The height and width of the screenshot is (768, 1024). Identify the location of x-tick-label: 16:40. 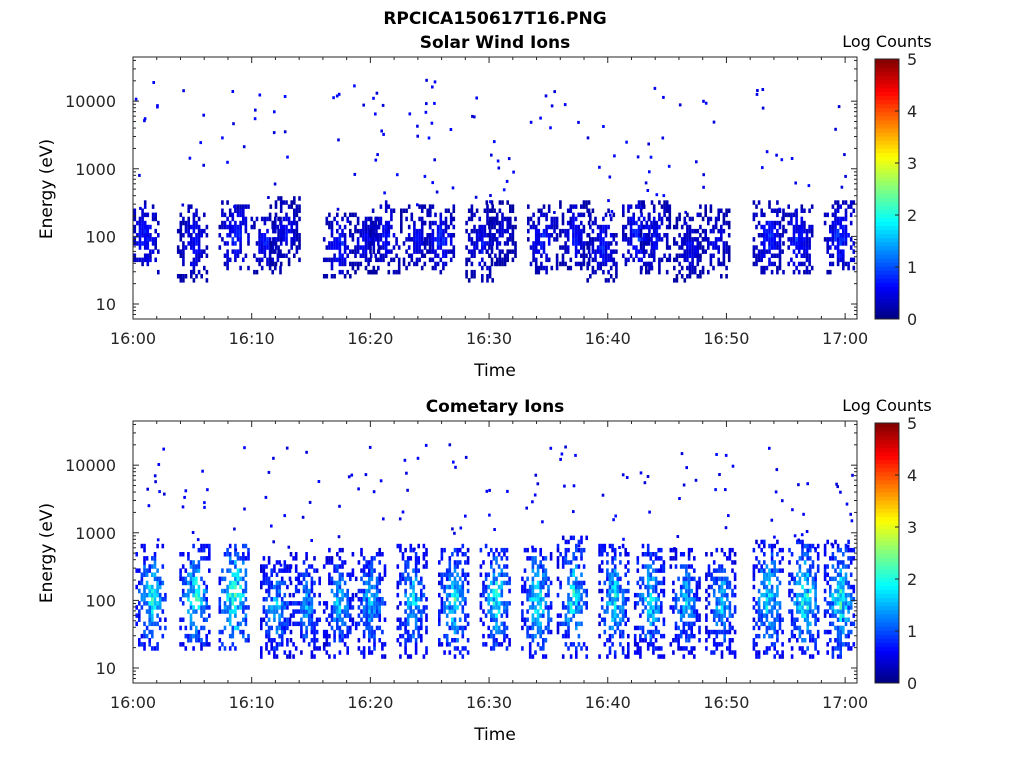
(608, 338).